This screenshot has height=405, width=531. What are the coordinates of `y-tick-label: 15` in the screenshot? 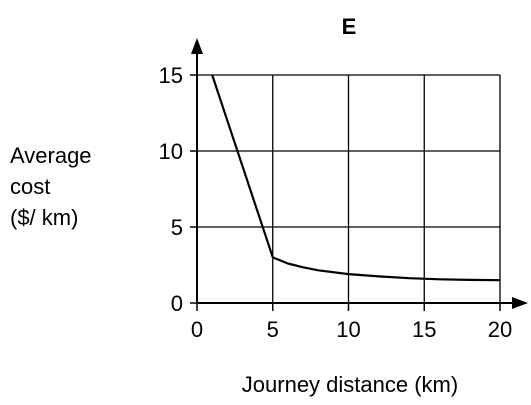 It's located at (171, 75).